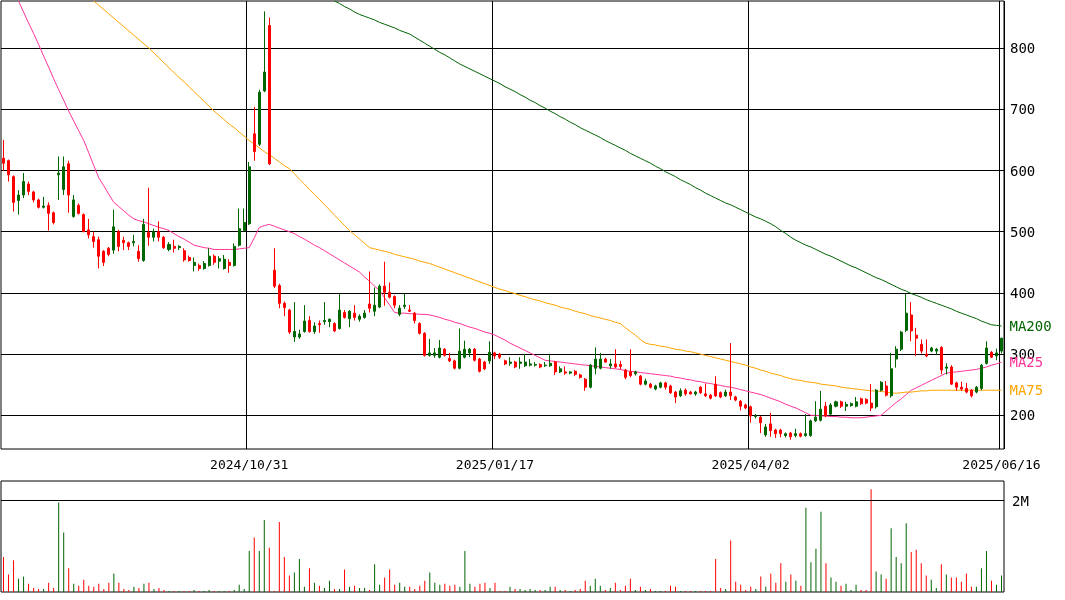 The width and height of the screenshot is (1065, 600). I want to click on series-label: MA200, so click(1030, 325).